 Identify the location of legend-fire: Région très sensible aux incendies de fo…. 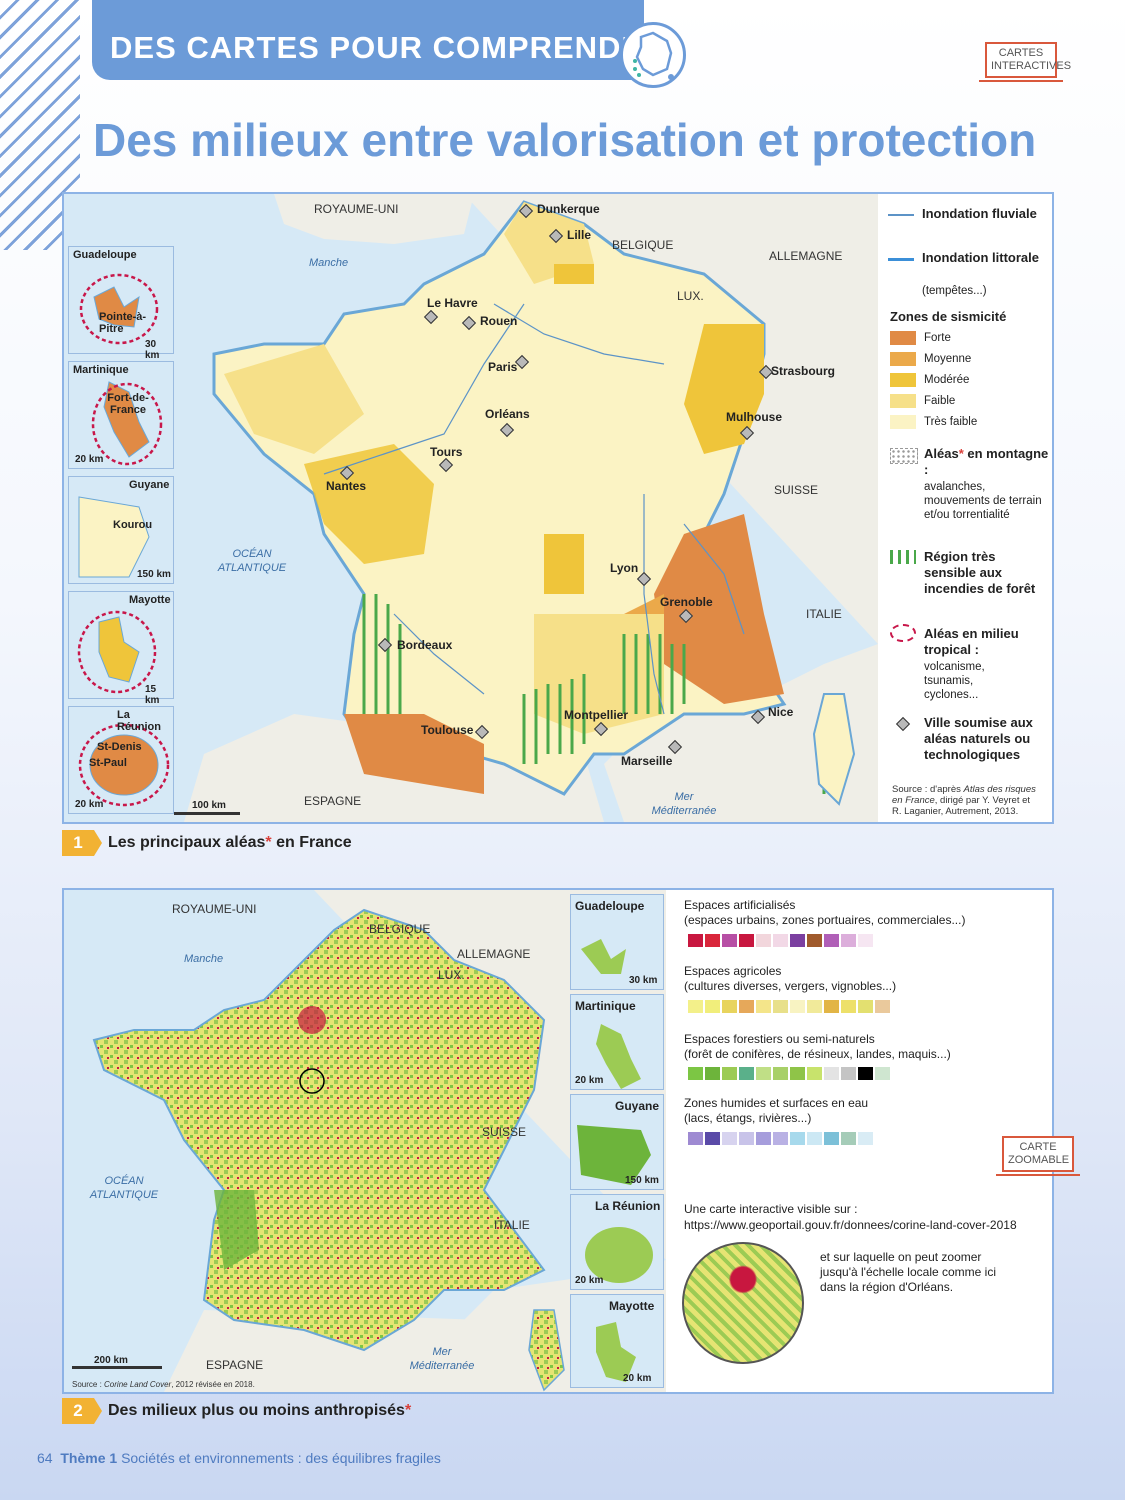
(980, 572).